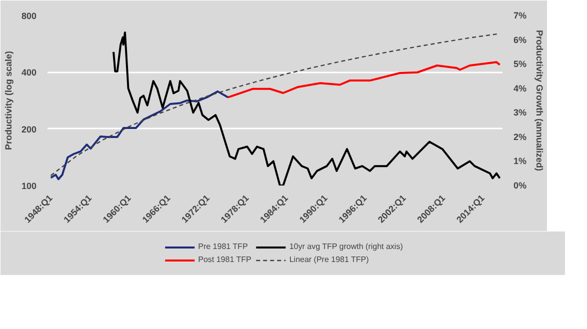 This screenshot has width=587, height=329. Describe the element at coordinates (520, 15) in the screenshot. I see `y2-tick-label: 7%` at that location.